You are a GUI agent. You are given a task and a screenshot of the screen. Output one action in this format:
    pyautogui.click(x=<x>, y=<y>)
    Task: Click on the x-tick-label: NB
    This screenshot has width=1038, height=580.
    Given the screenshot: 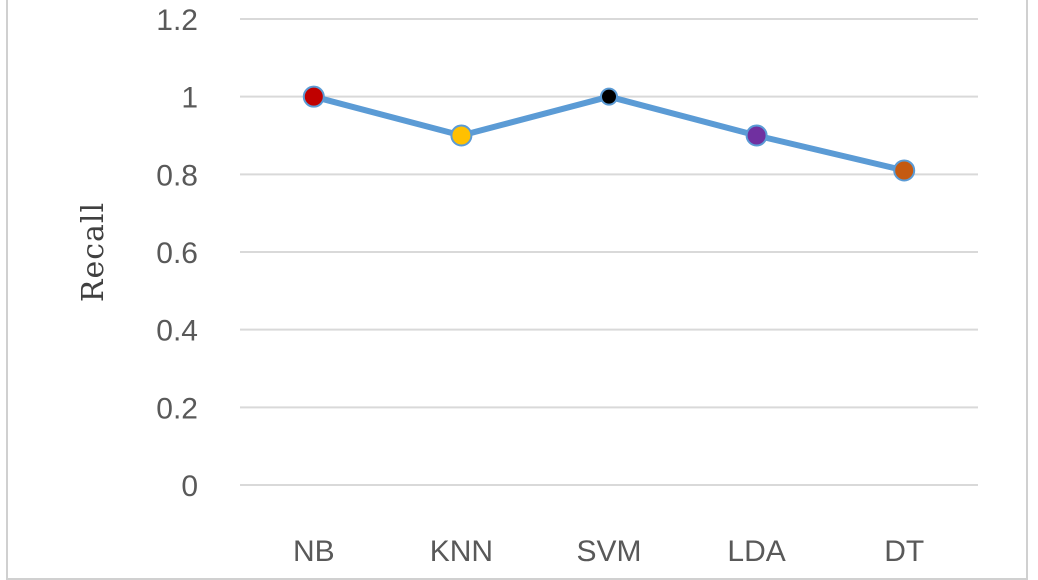 What is the action you would take?
    pyautogui.click(x=314, y=551)
    